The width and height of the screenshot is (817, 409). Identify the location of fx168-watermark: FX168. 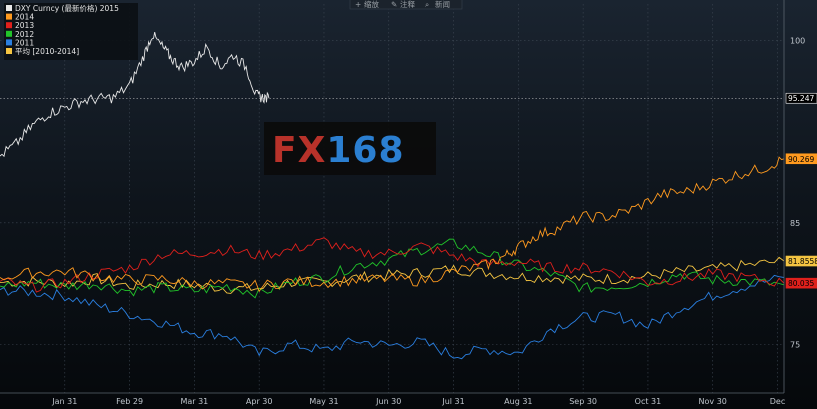
(350, 148).